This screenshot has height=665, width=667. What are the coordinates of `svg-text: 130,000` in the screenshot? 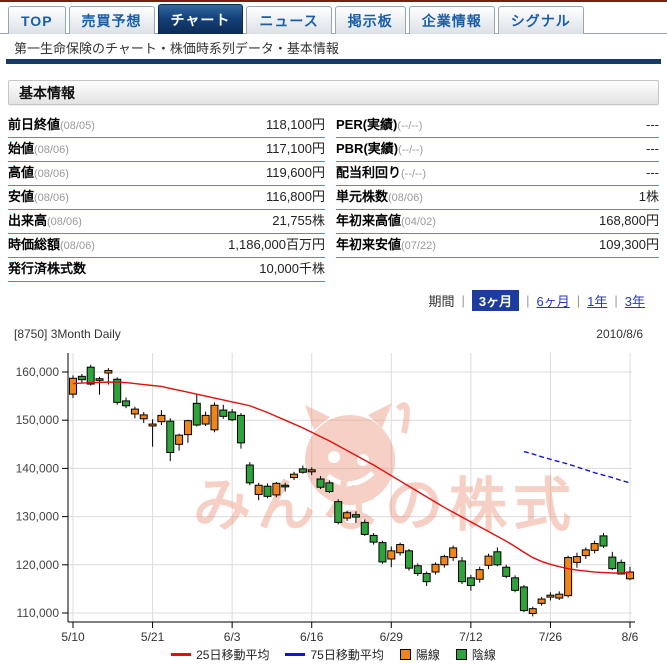 It's located at (38, 517).